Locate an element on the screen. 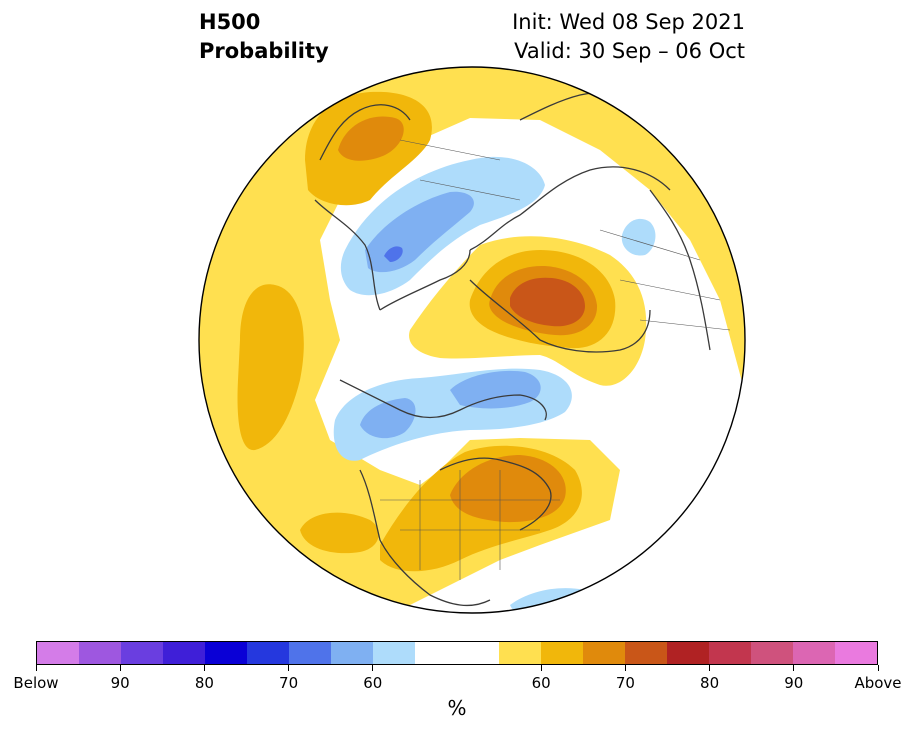 The height and width of the screenshot is (732, 915). anomaly-above-pacific is located at coordinates (270, 367).